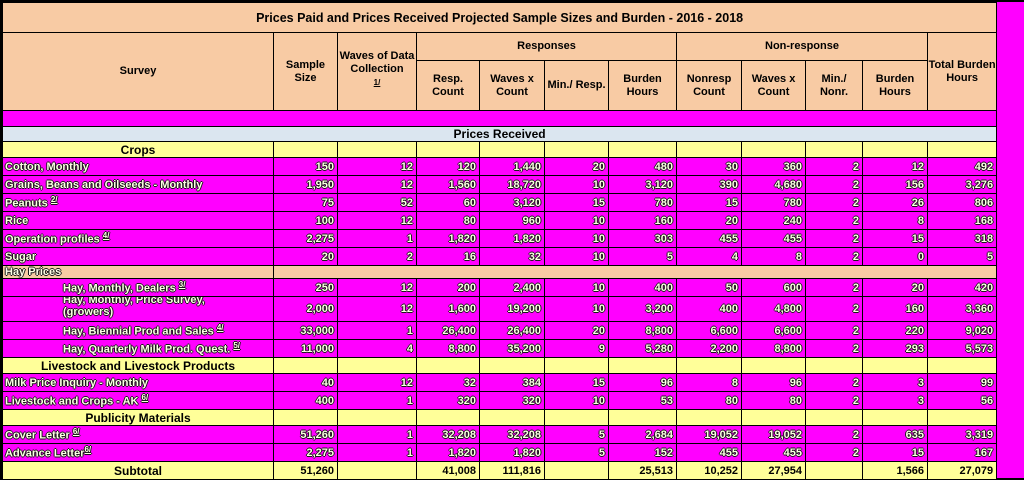 The width and height of the screenshot is (1024, 480). I want to click on col-header-waves: Waves of Data Collection 1/, so click(377, 71).